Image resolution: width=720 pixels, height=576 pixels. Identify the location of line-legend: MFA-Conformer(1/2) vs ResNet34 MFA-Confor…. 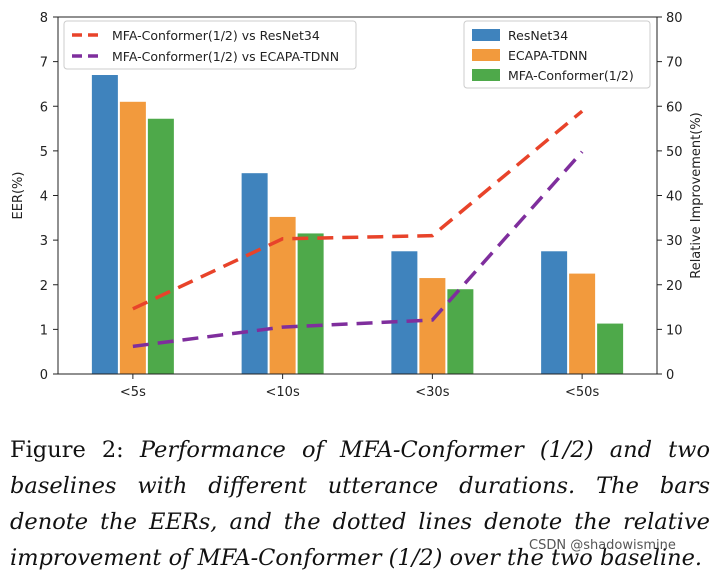
(210, 45).